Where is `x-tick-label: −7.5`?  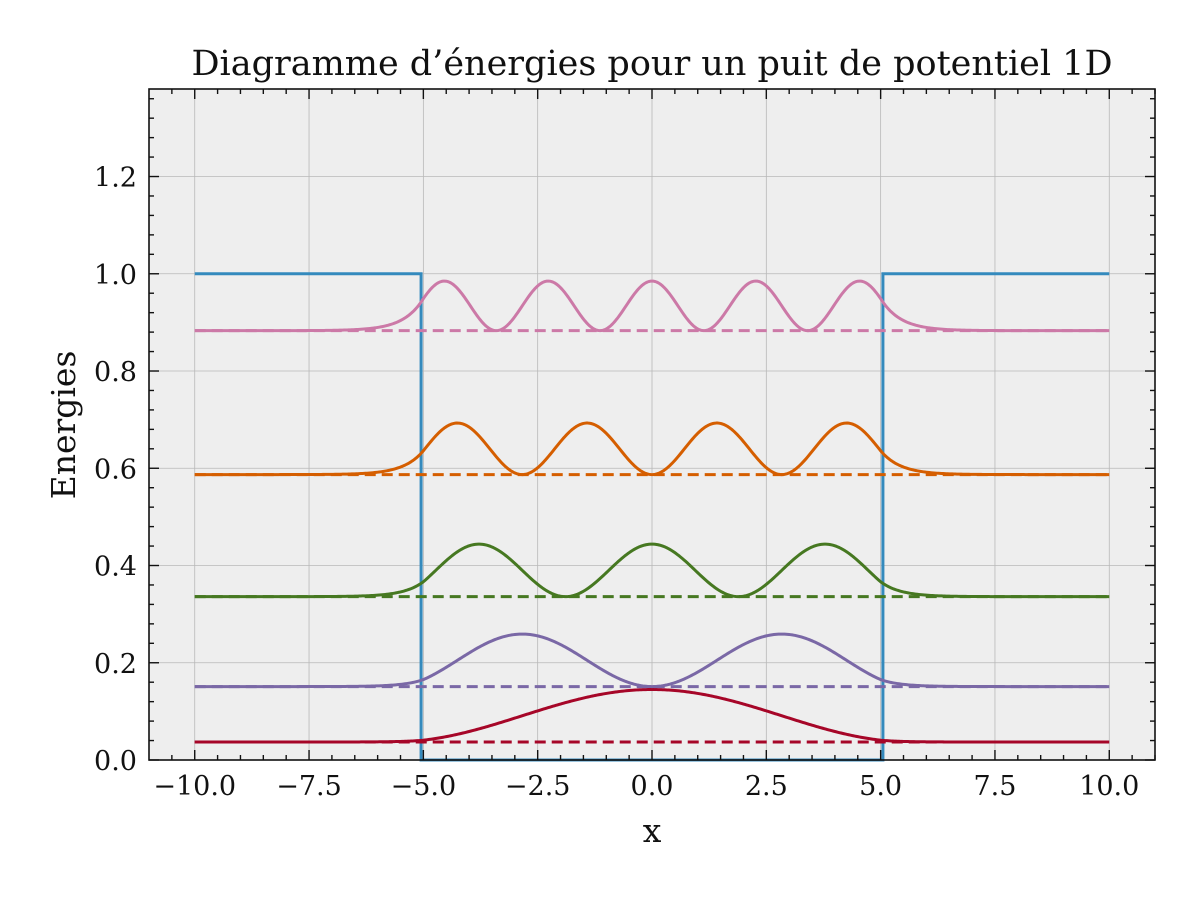 x-tick-label: −7.5 is located at coordinates (309, 786).